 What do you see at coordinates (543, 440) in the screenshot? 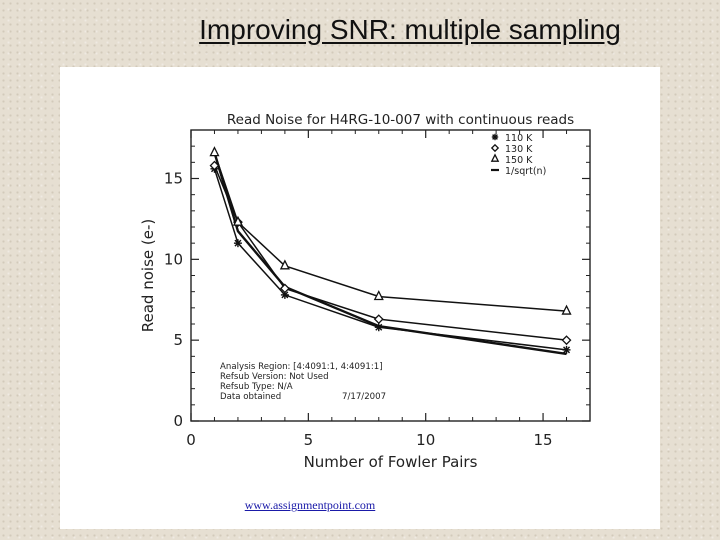
I see `x-tick-label: 15` at bounding box center [543, 440].